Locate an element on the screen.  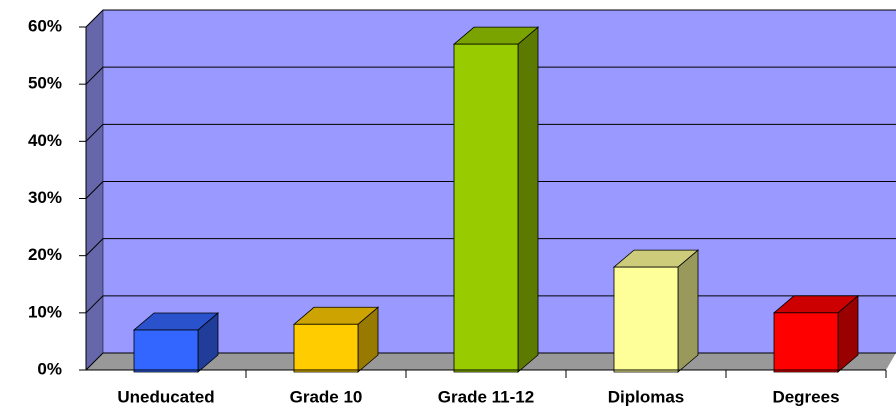
x-tick-label: Grade 10 is located at coordinates (326, 396).